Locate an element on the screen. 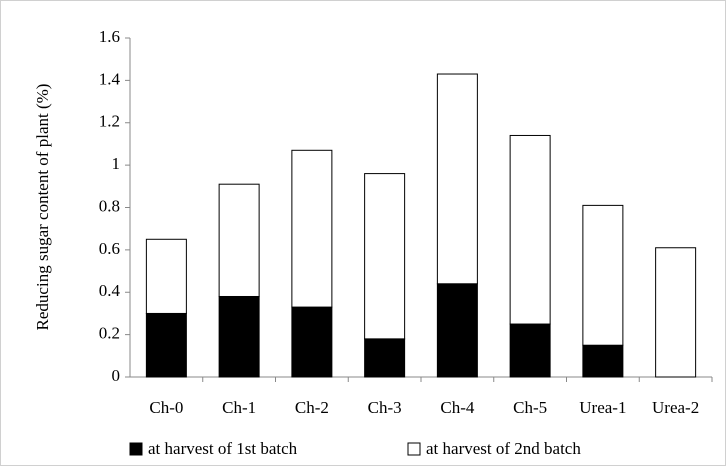 This screenshot has width=726, height=466. y-tick-label: 0.8 is located at coordinates (109, 205).